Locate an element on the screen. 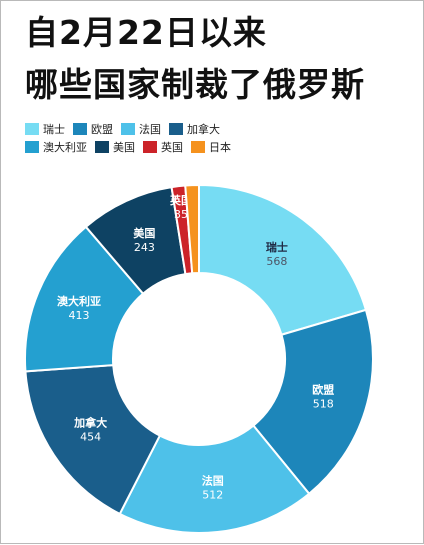 The image size is (424, 545). legend-item-usa: 美国 is located at coordinates (115, 147).